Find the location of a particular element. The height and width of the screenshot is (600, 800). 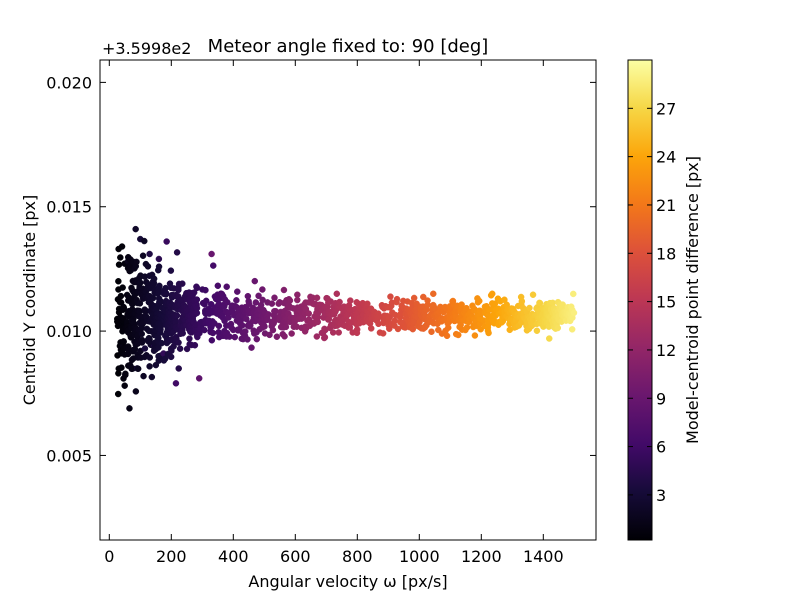

colorbar-tick-label: 15 is located at coordinates (666, 302).